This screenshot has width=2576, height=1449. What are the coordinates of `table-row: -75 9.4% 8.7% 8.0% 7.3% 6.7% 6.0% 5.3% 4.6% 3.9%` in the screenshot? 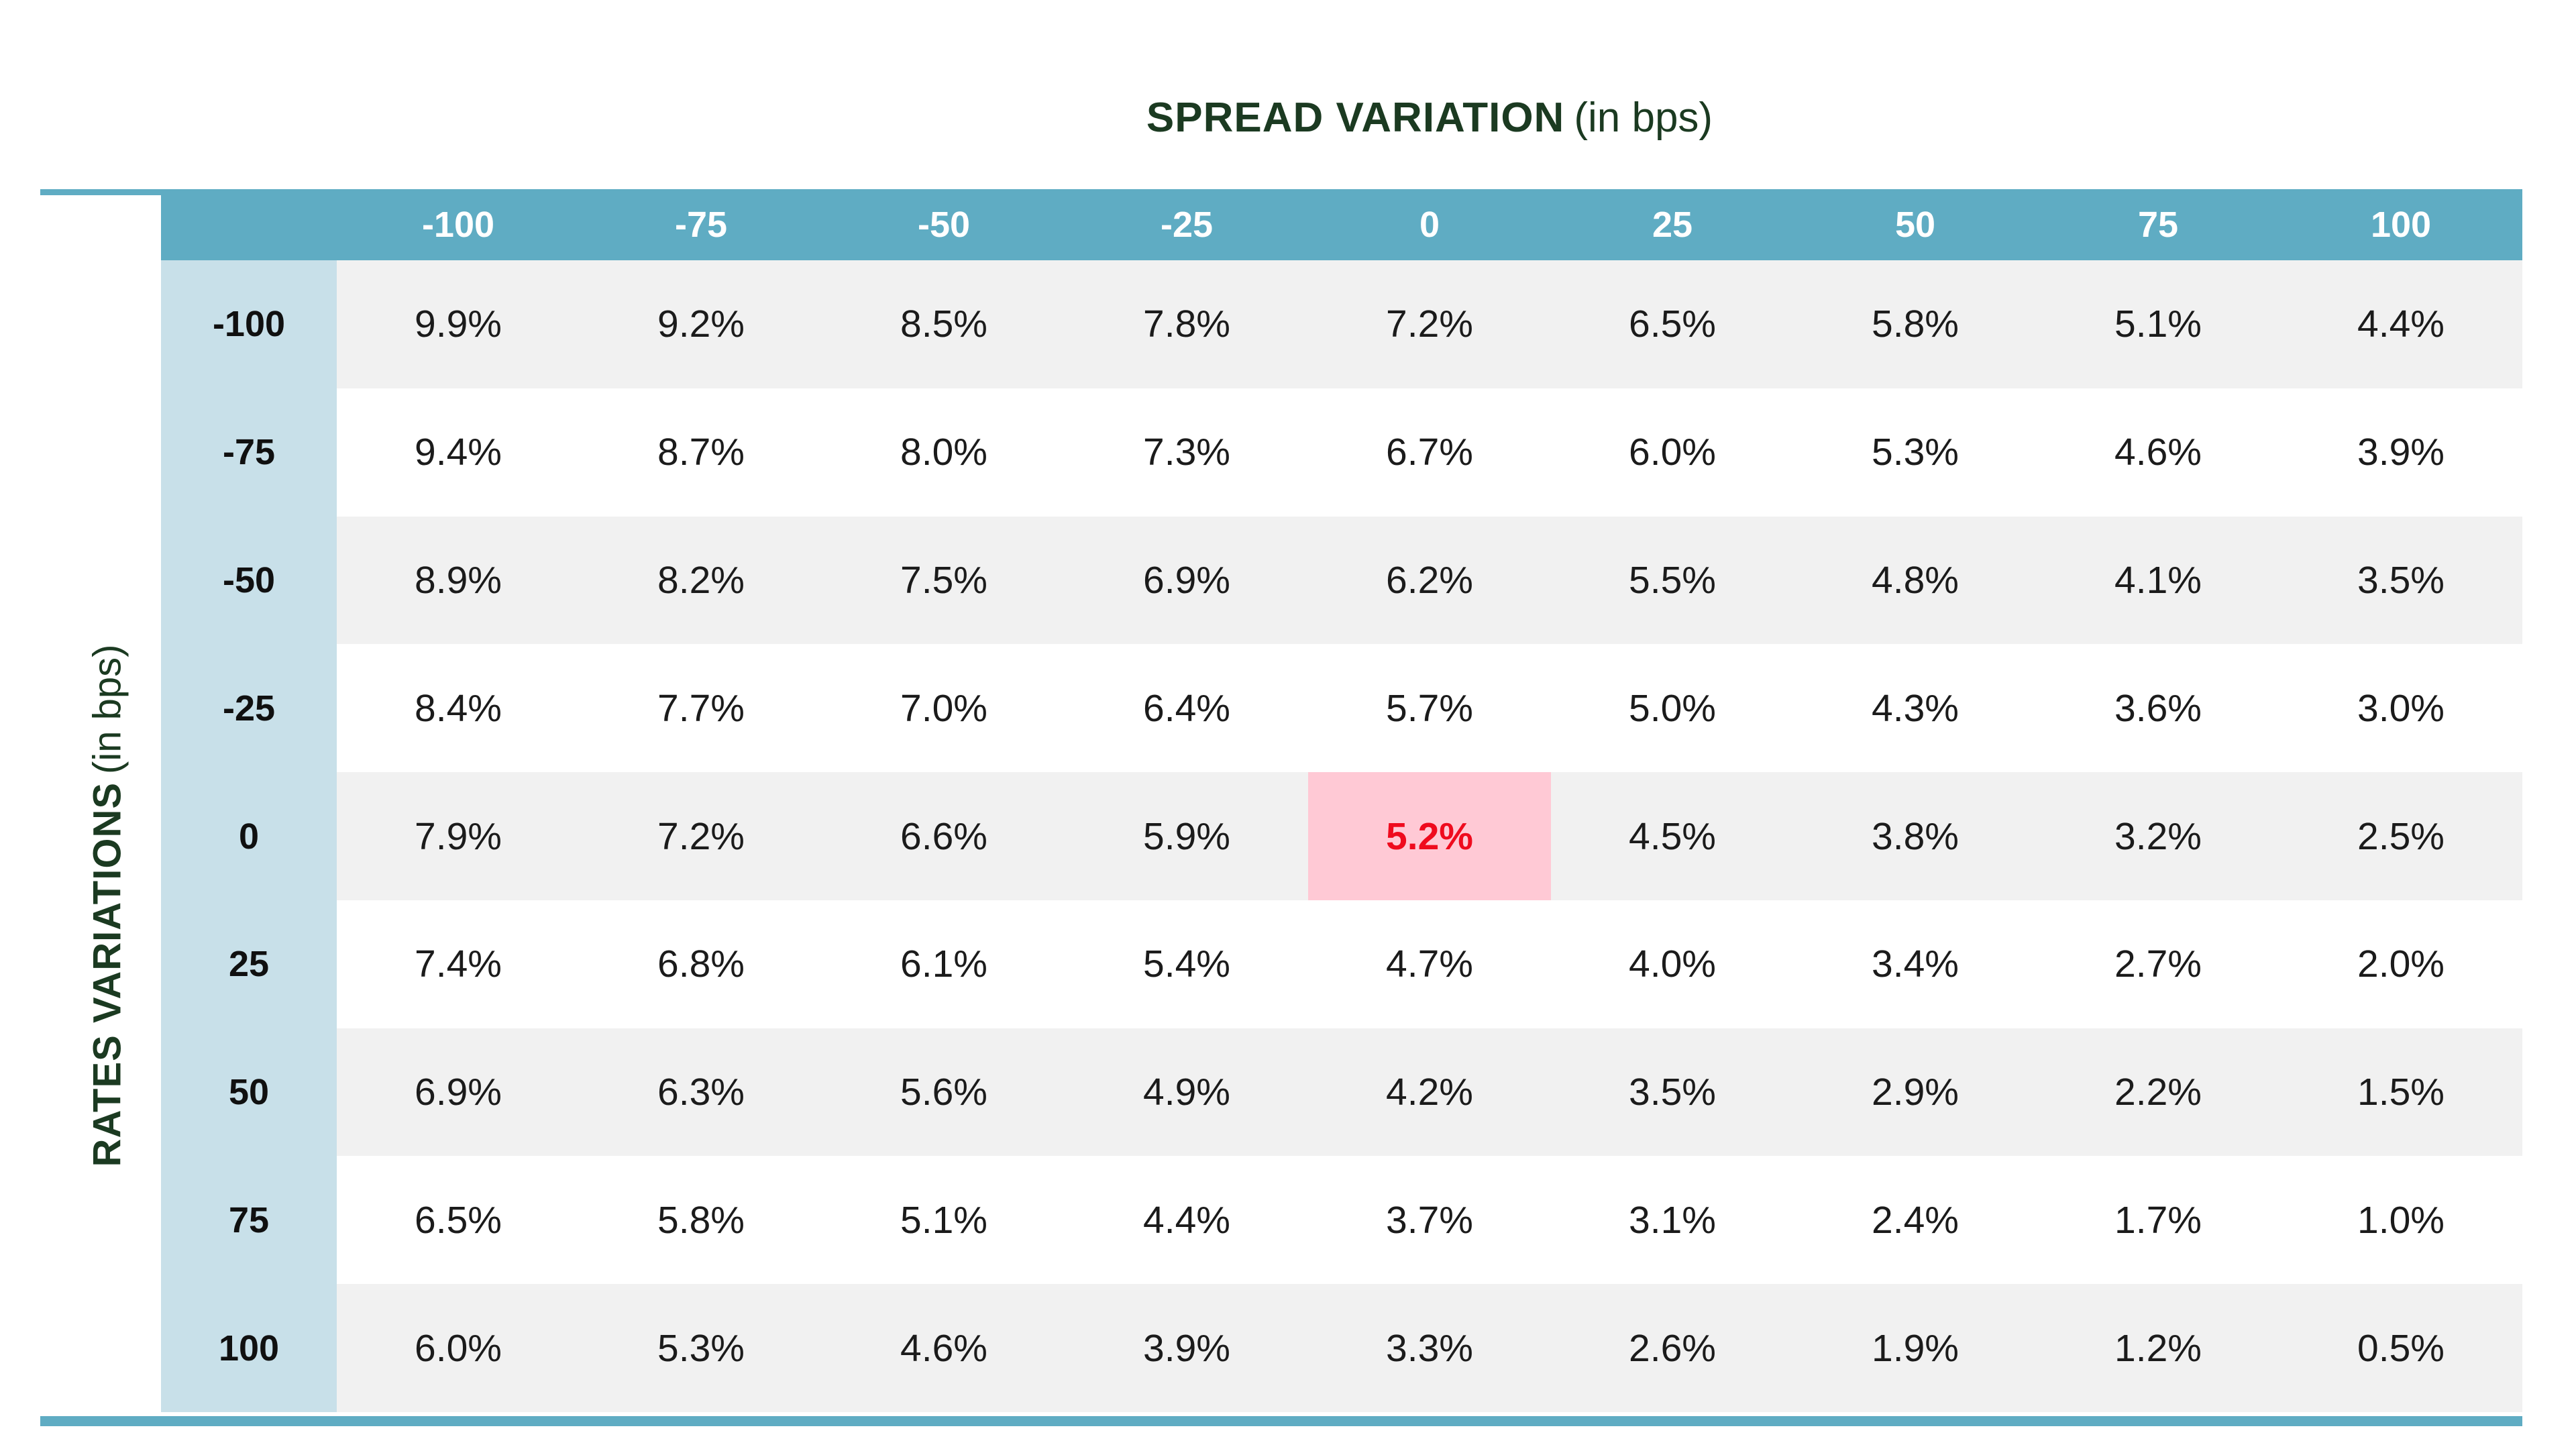 It's located at (1341, 452).